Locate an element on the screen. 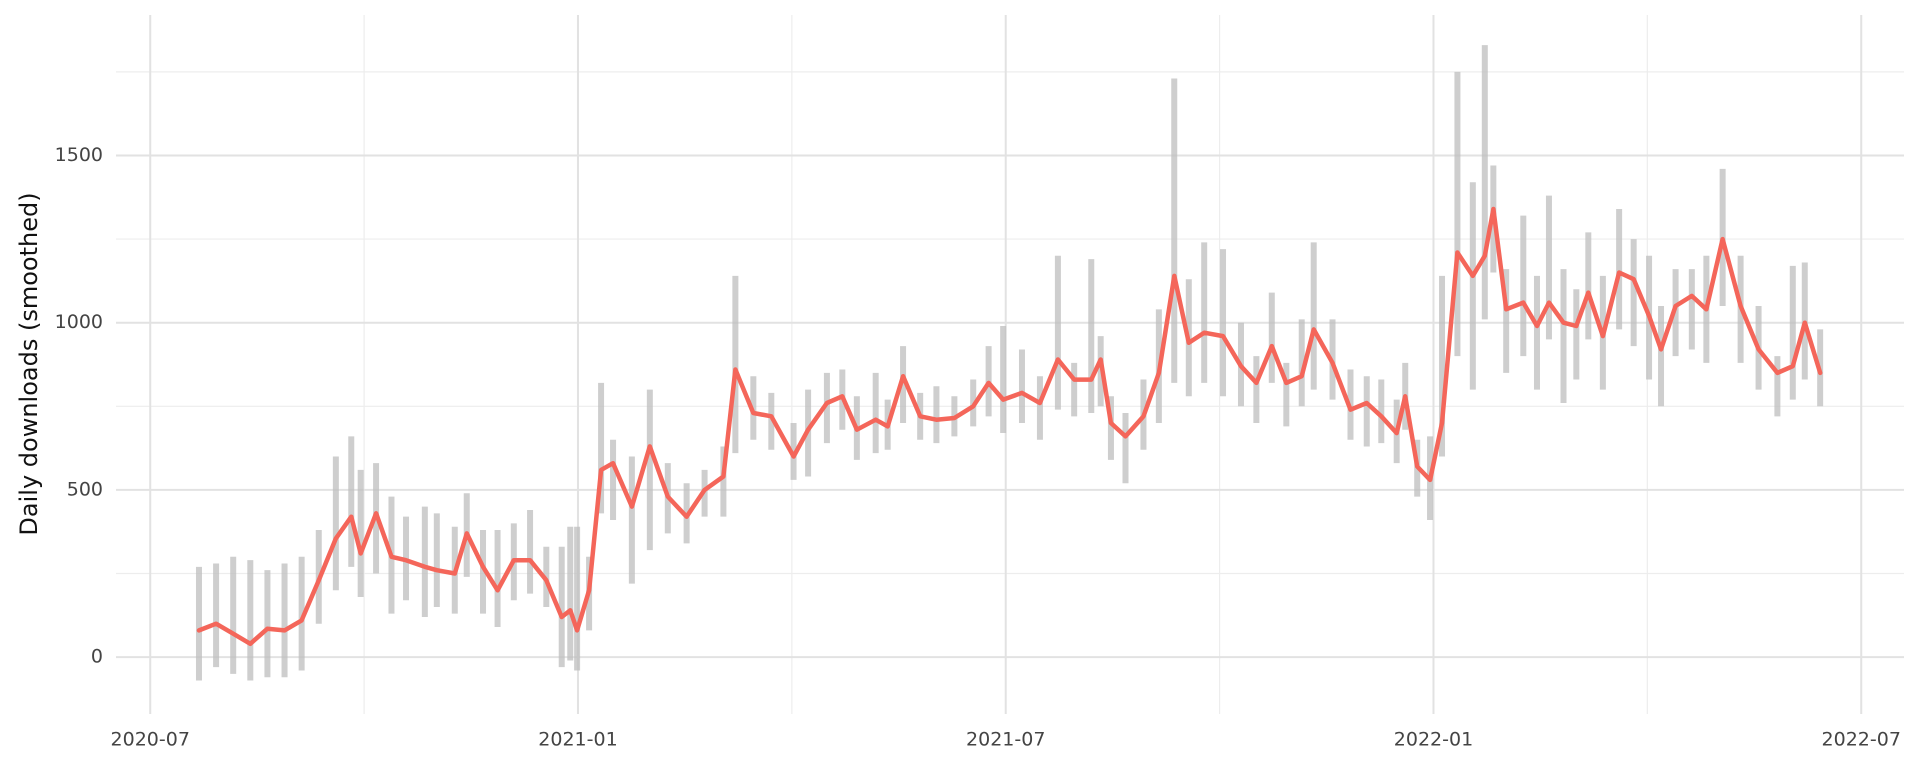 The height and width of the screenshot is (768, 1920). x-tick-label: 2022-01 is located at coordinates (1433, 740).